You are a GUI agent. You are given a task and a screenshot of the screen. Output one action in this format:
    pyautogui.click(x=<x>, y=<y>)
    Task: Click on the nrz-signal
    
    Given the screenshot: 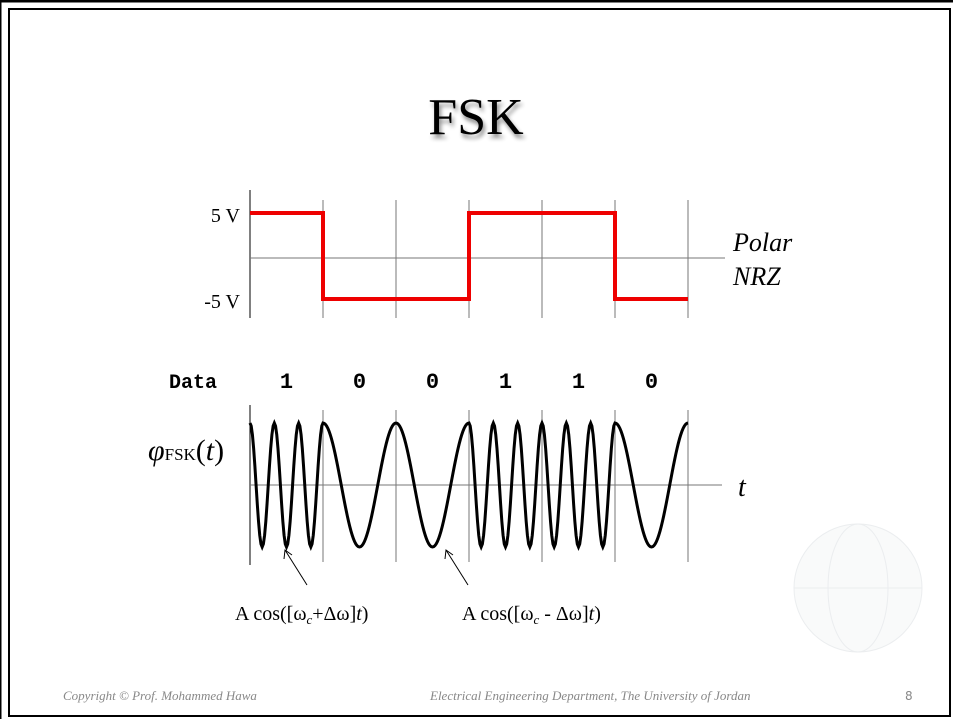 What is the action you would take?
    pyautogui.click(x=469, y=256)
    